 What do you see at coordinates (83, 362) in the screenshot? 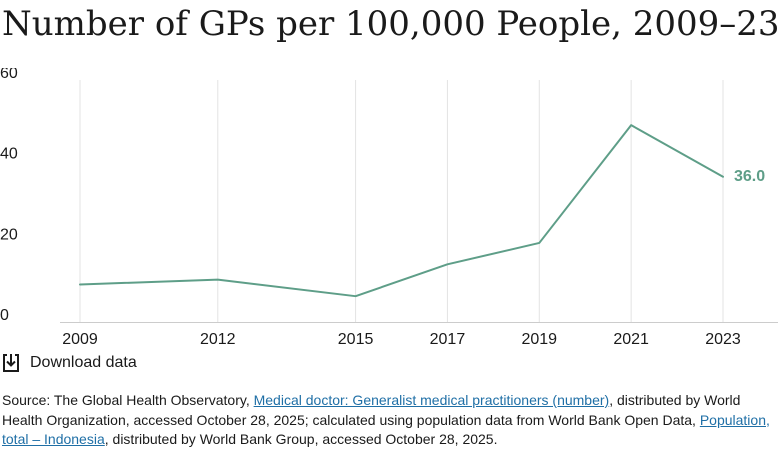
I see `download-data-label: Download data` at bounding box center [83, 362].